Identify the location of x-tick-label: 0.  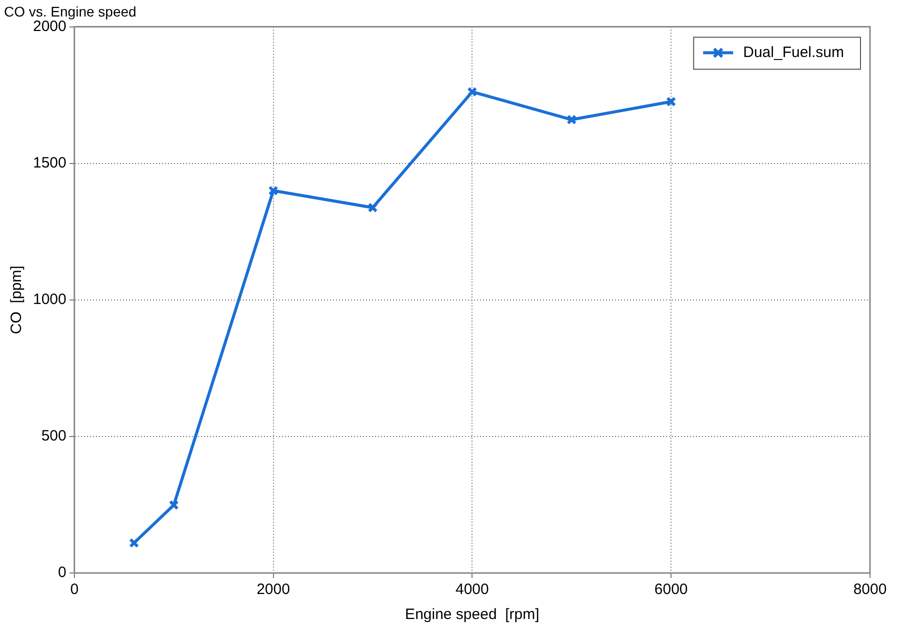
(74, 589).